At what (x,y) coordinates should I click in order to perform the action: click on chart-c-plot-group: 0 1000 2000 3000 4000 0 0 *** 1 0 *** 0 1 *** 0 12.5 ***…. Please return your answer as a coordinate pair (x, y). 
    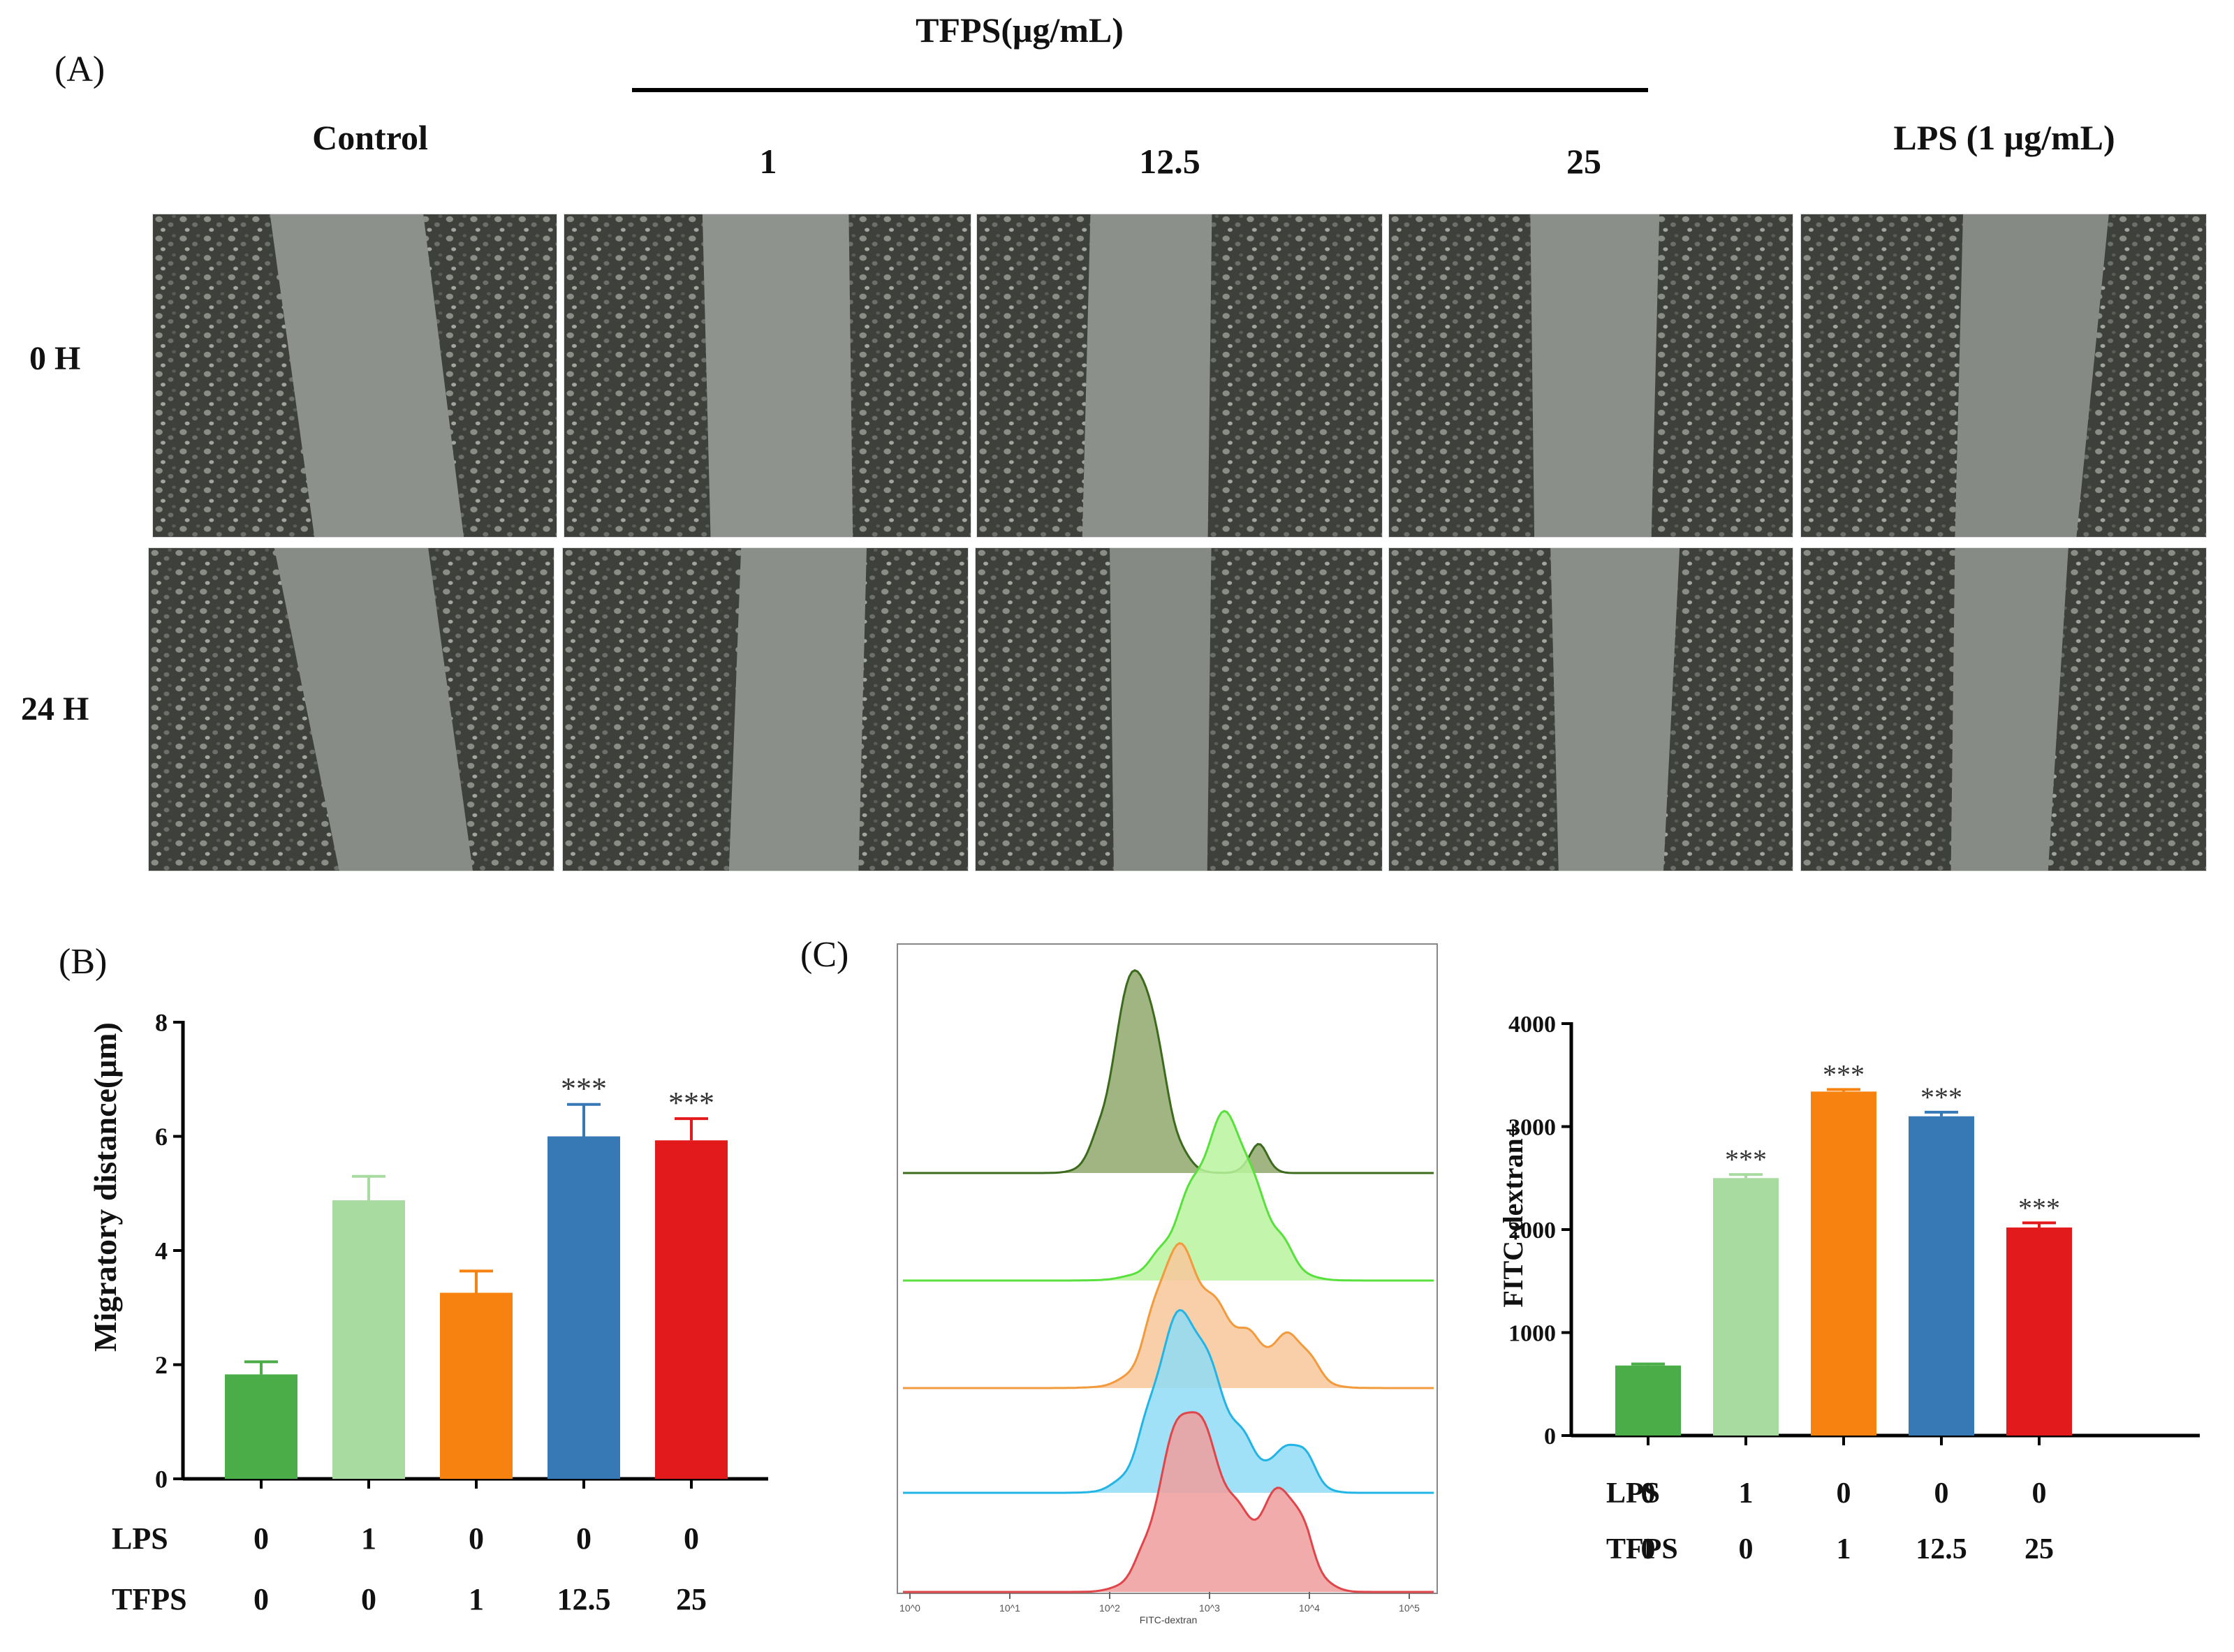
    Looking at the image, I should click on (1854, 1288).